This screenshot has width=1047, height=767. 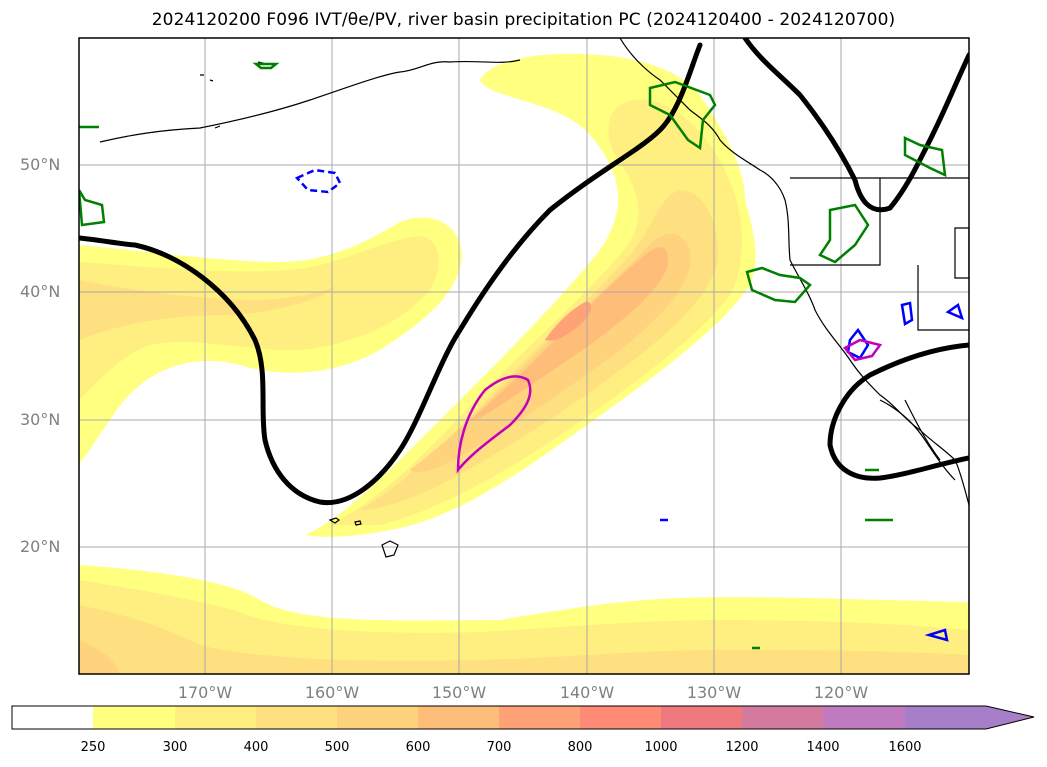 I want to click on colorbar-label: 1600, so click(x=905, y=747).